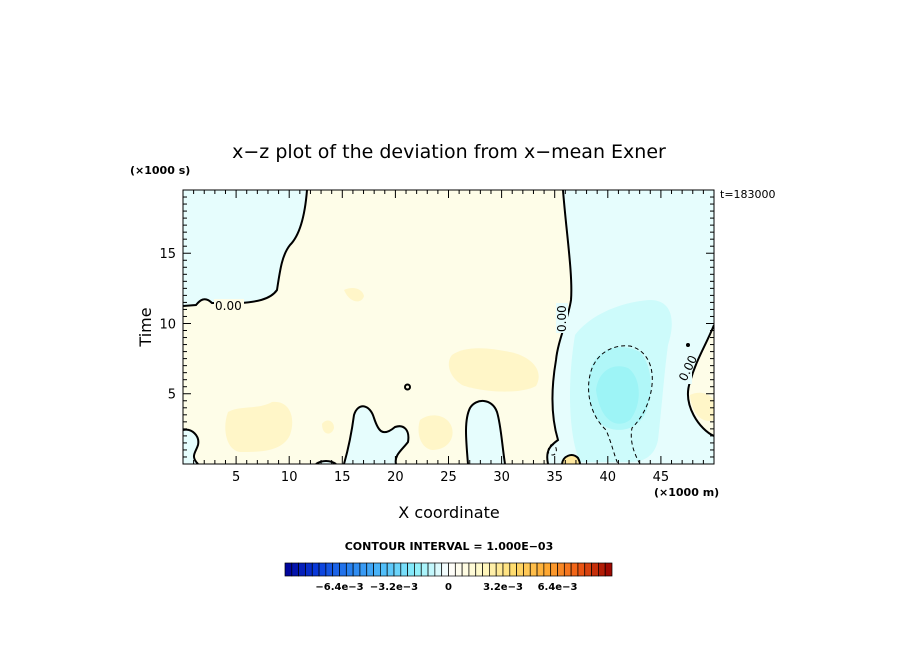  What do you see at coordinates (408, 387) in the screenshot?
I see `zero-contour-small-loop` at bounding box center [408, 387].